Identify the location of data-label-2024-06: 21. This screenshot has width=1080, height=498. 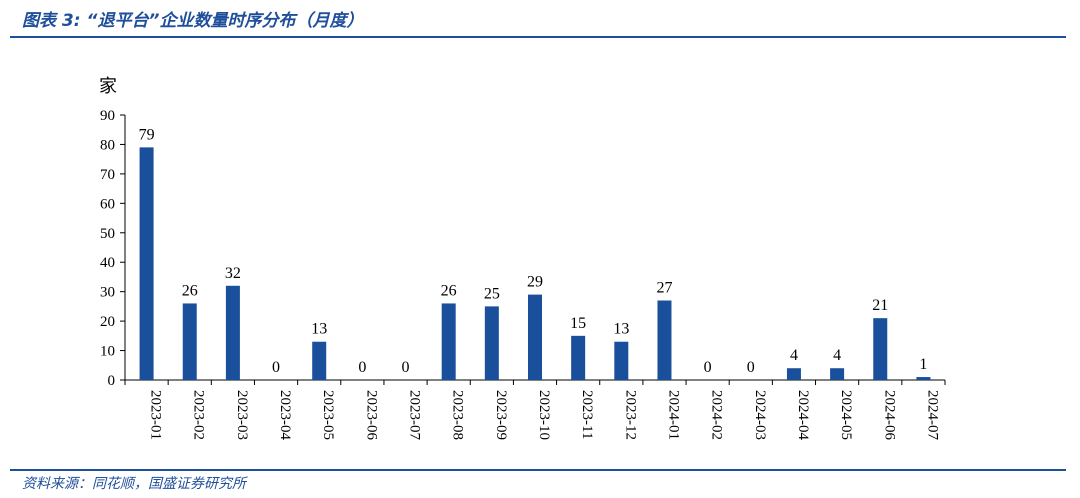
(880, 305).